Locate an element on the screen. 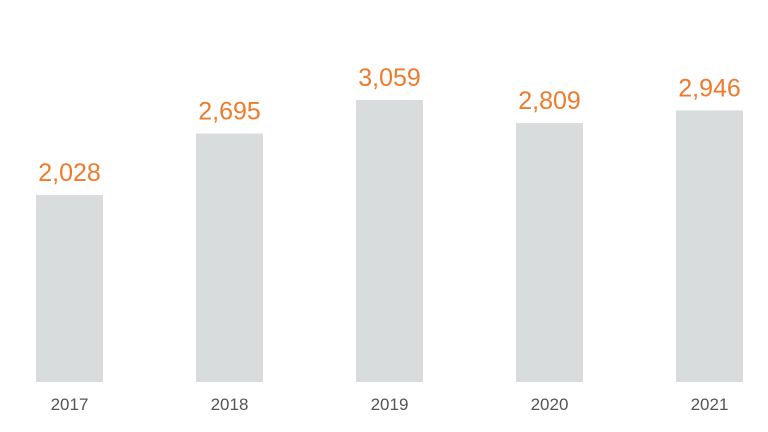 The width and height of the screenshot is (768, 432). x-tick-label-2019: 2019 is located at coordinates (390, 404).